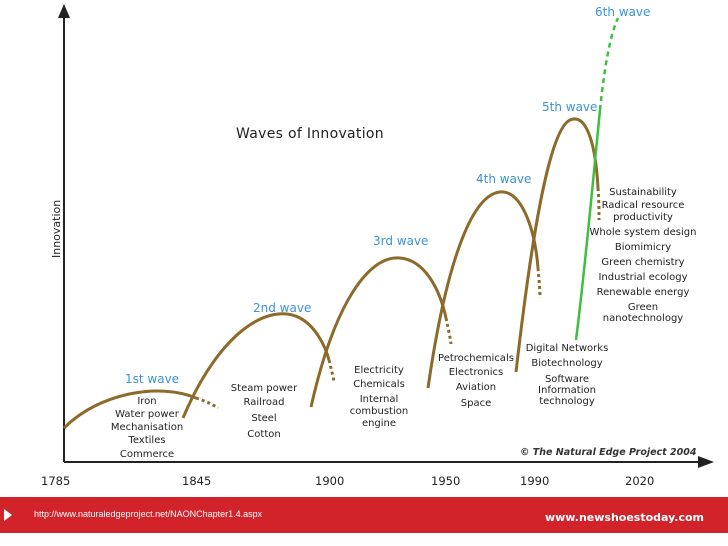 The width and height of the screenshot is (728, 546). What do you see at coordinates (567, 401) in the screenshot?
I see `wave-item: technology` at bounding box center [567, 401].